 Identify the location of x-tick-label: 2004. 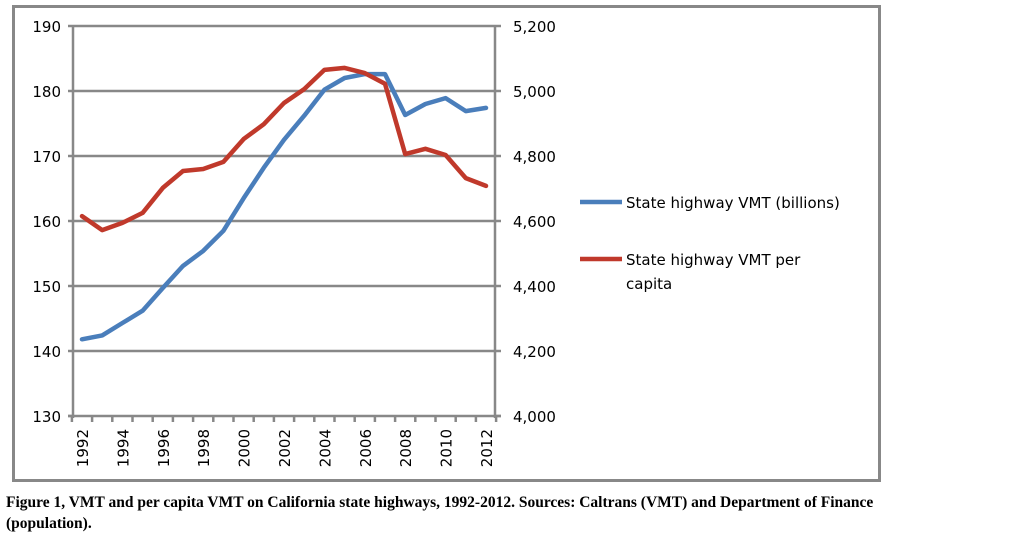
(325, 448).